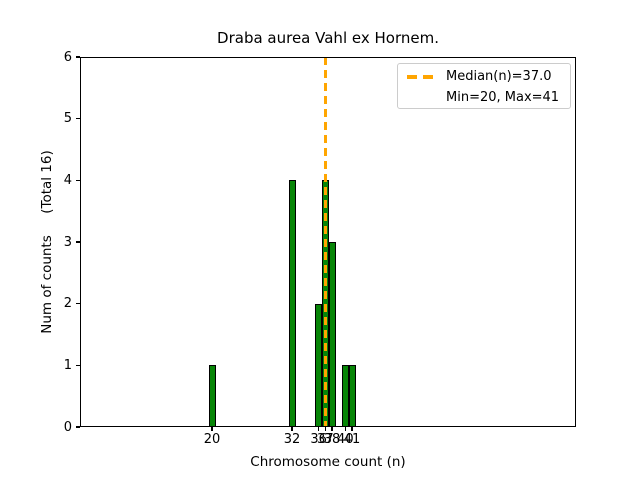 Image resolution: width=640 pixels, height=480 pixels. What do you see at coordinates (345, 439) in the screenshot?
I see `x-tick-label-40: 40` at bounding box center [345, 439].